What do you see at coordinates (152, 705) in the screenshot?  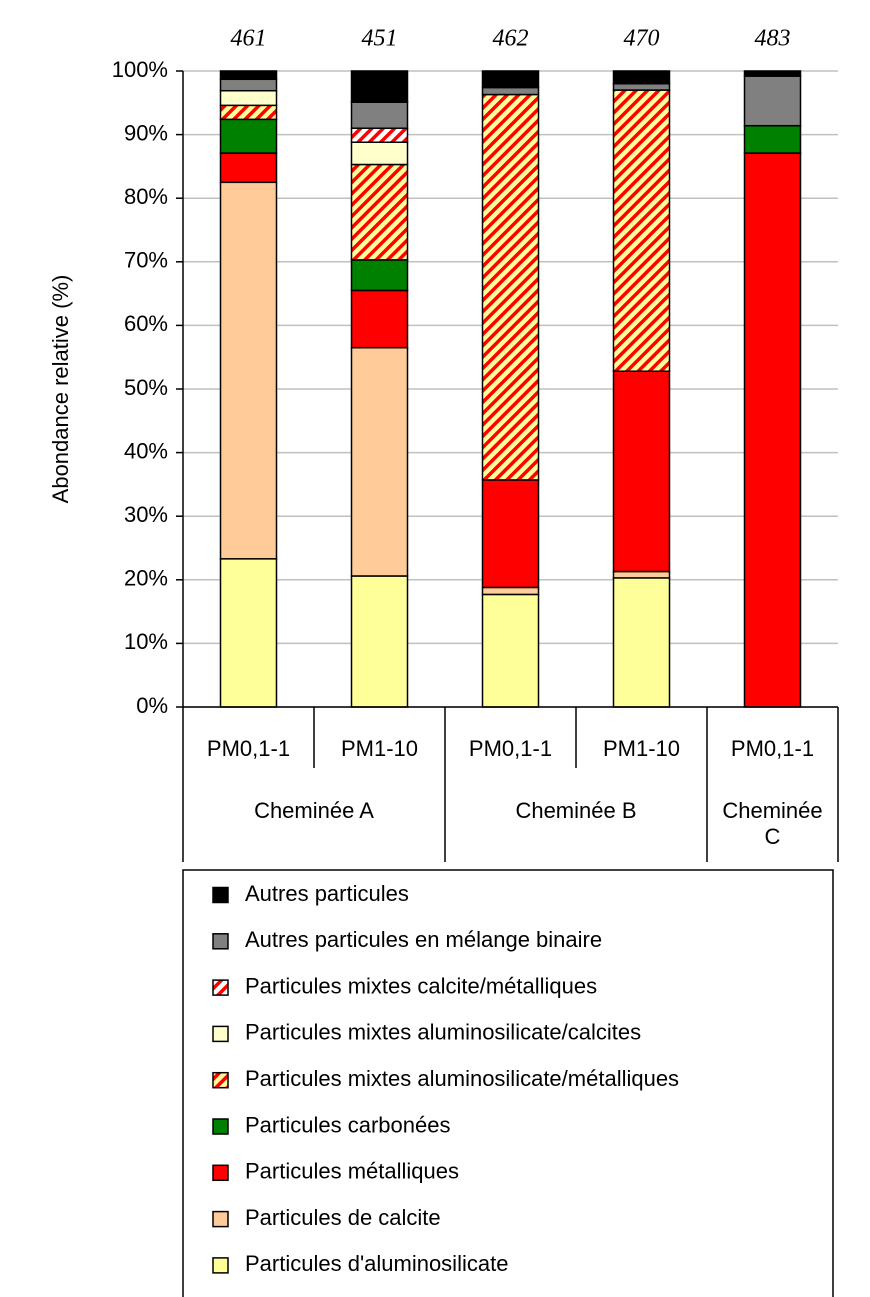 I see `y-tick-label: 0%` at bounding box center [152, 705].